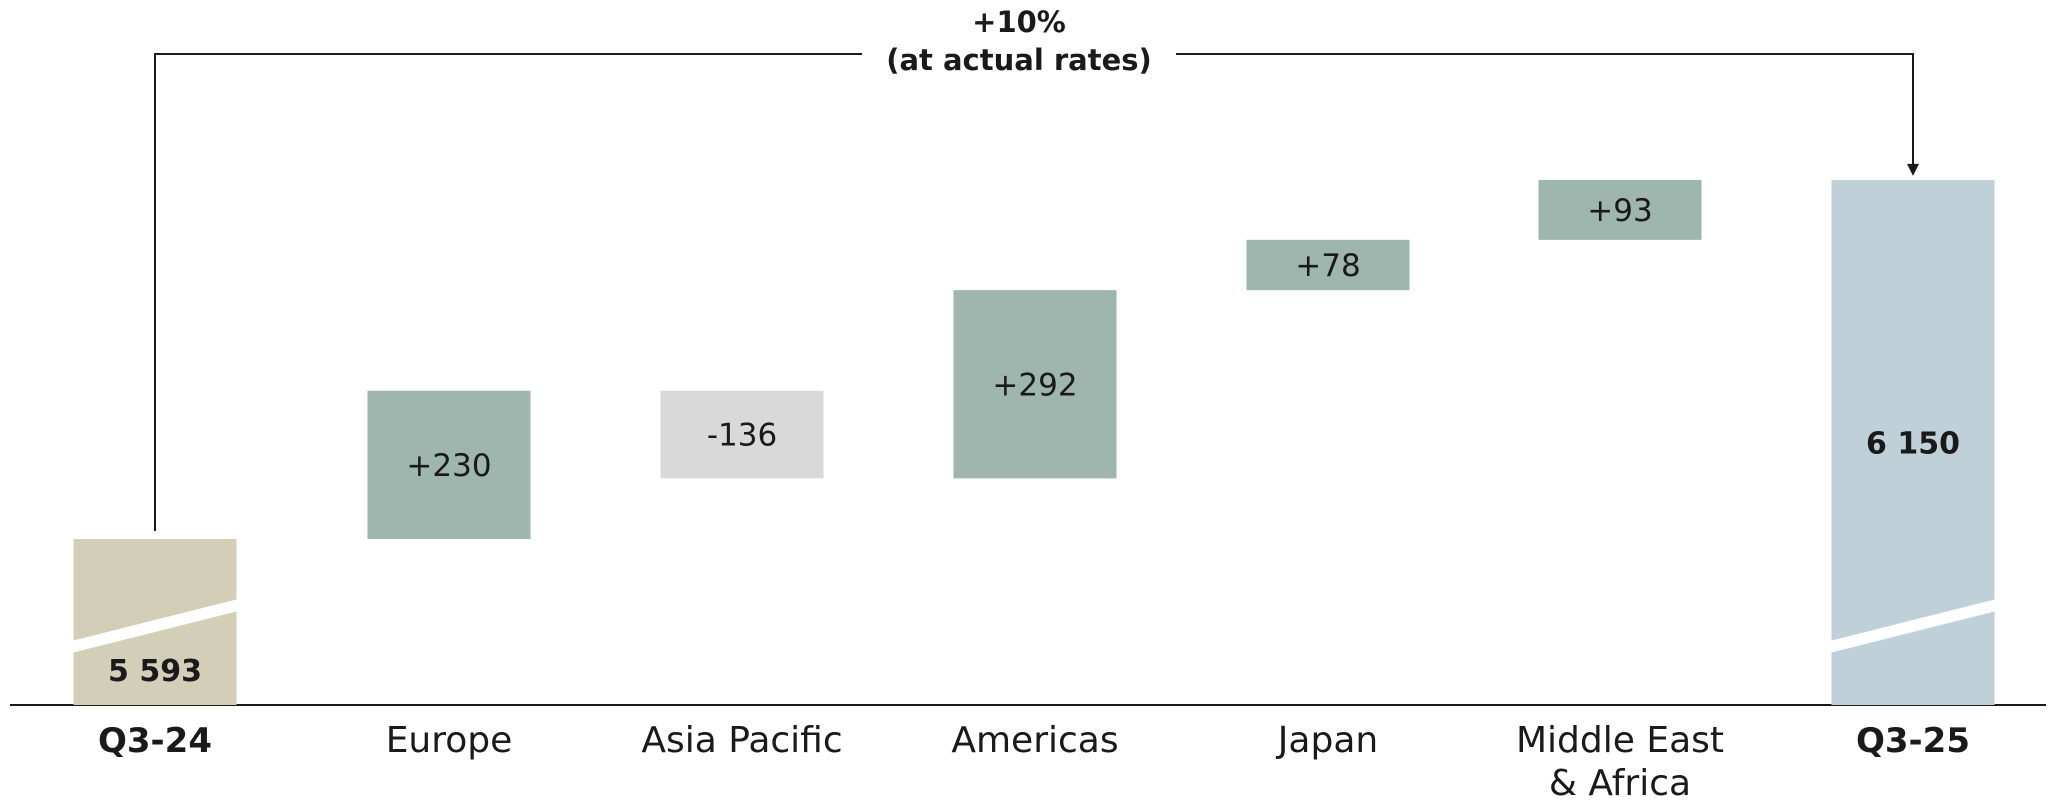  What do you see at coordinates (1913, 443) in the screenshot?
I see `value-label-q3-25: 6 150` at bounding box center [1913, 443].